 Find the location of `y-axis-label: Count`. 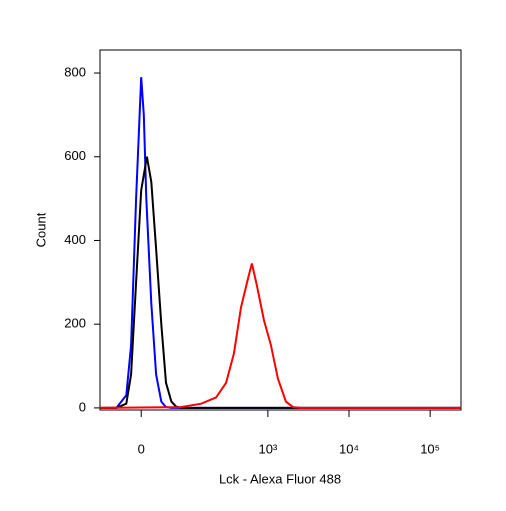

y-axis-label: Count is located at coordinates (40, 229).